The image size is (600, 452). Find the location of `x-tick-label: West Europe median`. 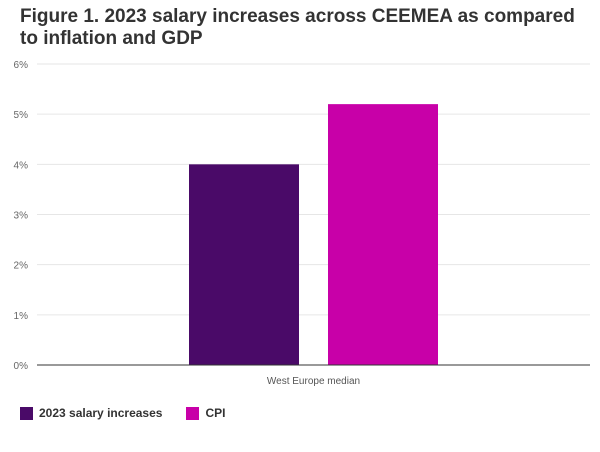

x-tick-label: West Europe median is located at coordinates (313, 381).